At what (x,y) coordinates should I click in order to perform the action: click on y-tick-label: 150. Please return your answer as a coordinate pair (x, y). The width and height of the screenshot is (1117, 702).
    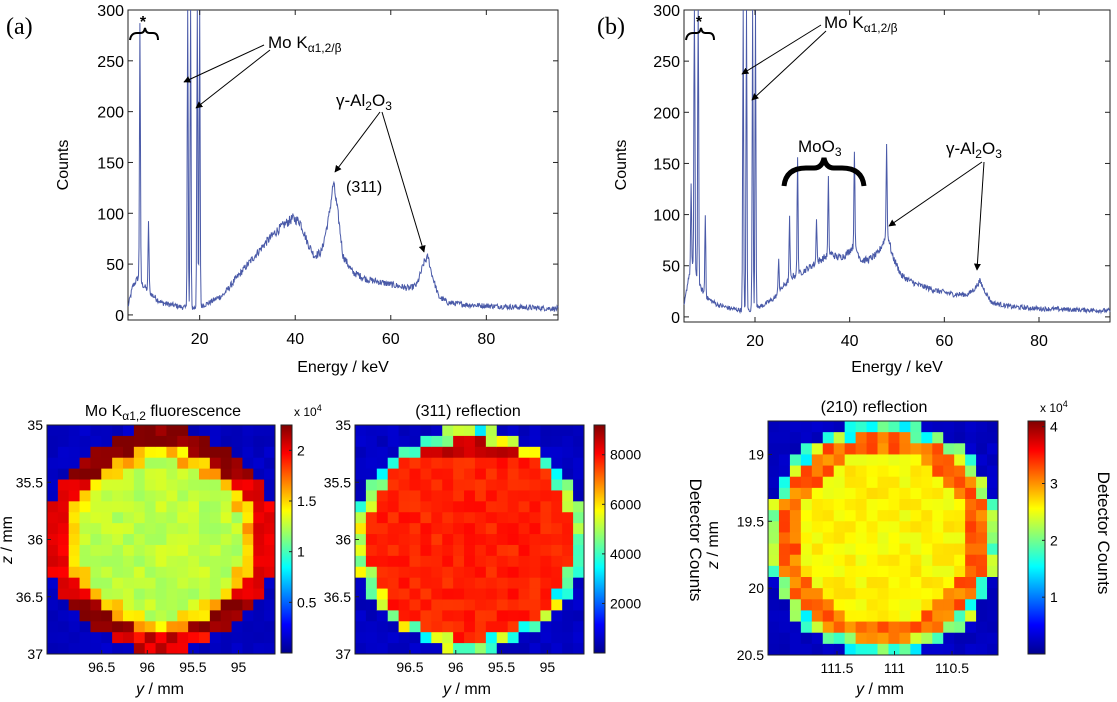
    Looking at the image, I should click on (110, 163).